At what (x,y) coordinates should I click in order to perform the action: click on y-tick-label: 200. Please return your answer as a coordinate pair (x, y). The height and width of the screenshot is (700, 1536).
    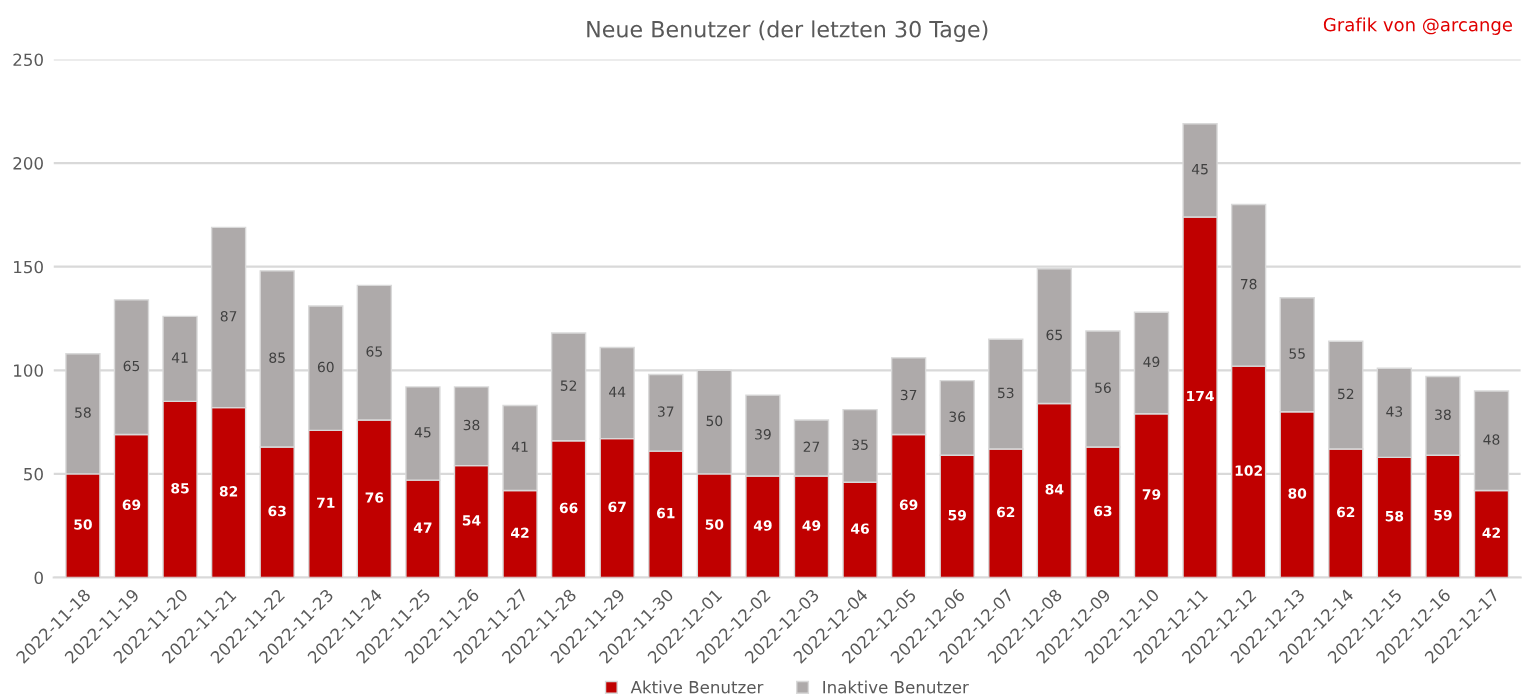
    Looking at the image, I should click on (28, 163).